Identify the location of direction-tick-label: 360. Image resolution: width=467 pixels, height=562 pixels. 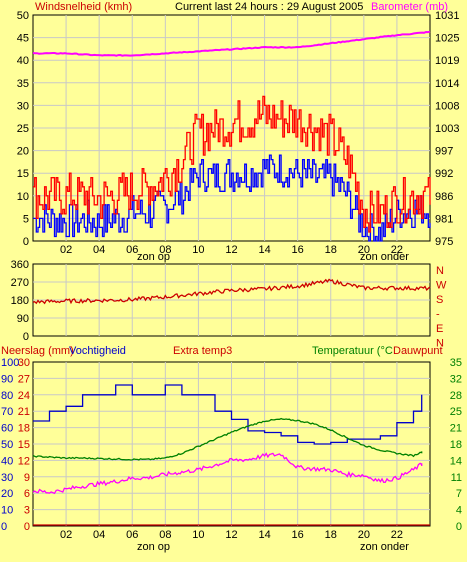
(20, 265).